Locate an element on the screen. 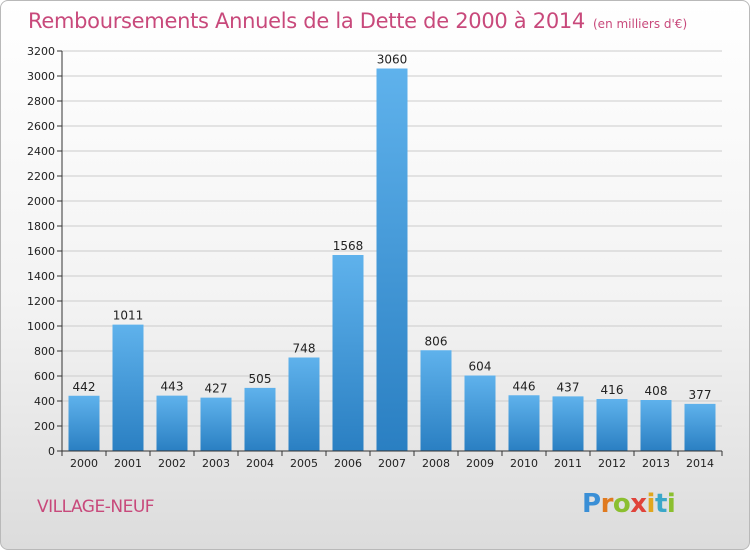 The image size is (750, 550). y-tick-label: 1600 is located at coordinates (41, 251).